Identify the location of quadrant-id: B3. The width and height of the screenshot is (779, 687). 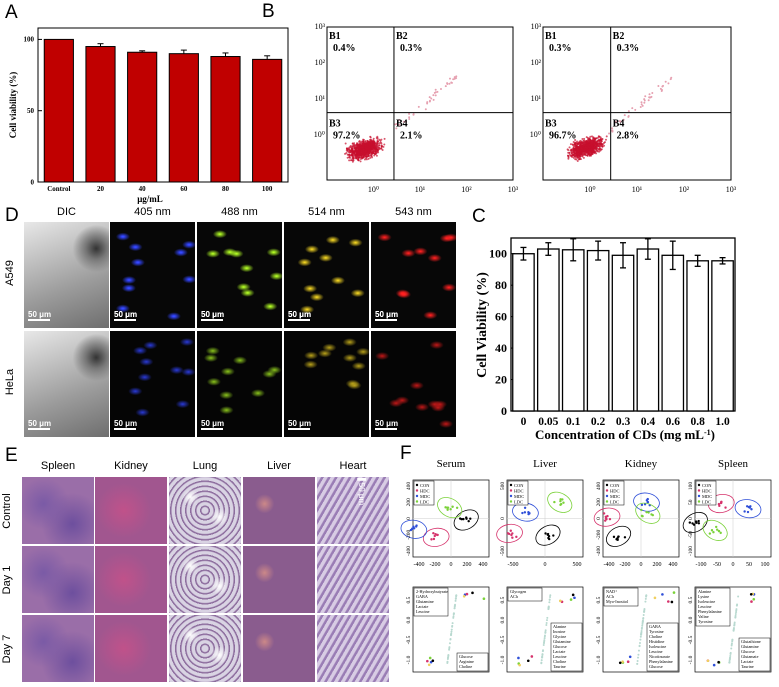
(551, 124).